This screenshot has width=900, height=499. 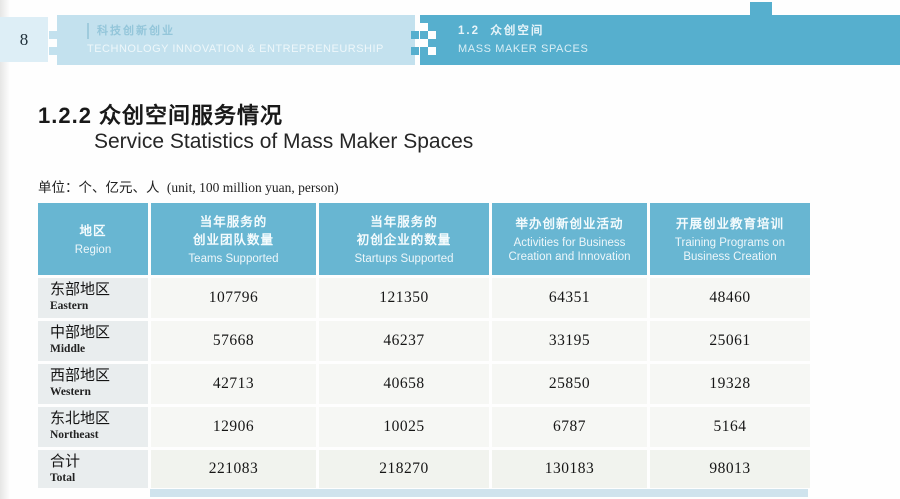 What do you see at coordinates (233, 427) in the screenshot?
I see `value-cell: 12906` at bounding box center [233, 427].